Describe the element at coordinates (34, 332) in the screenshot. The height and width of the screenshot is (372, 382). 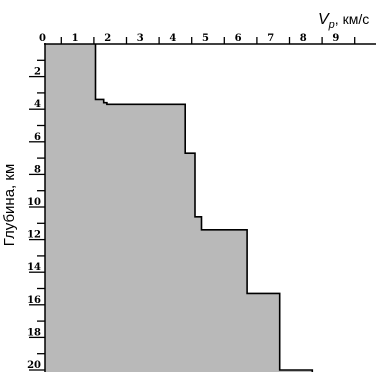
I see `y-tick-label: 18` at that location.